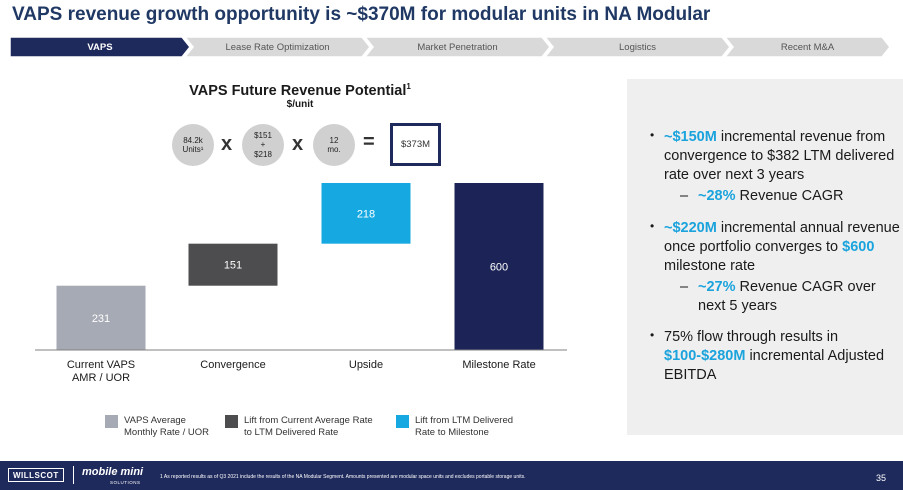  I want to click on result-box: $373M, so click(415, 144).